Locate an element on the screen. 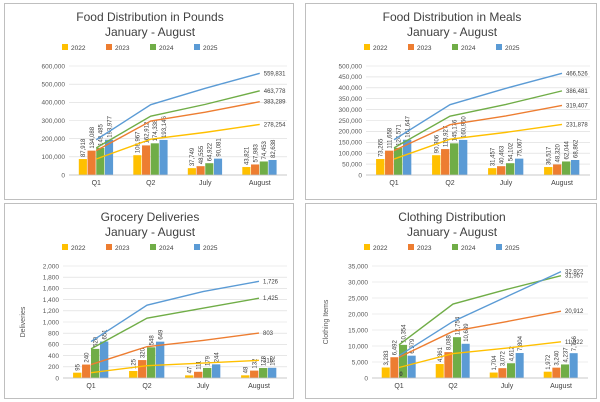  bar-2025-Q1 is located at coordinates (109, 157).